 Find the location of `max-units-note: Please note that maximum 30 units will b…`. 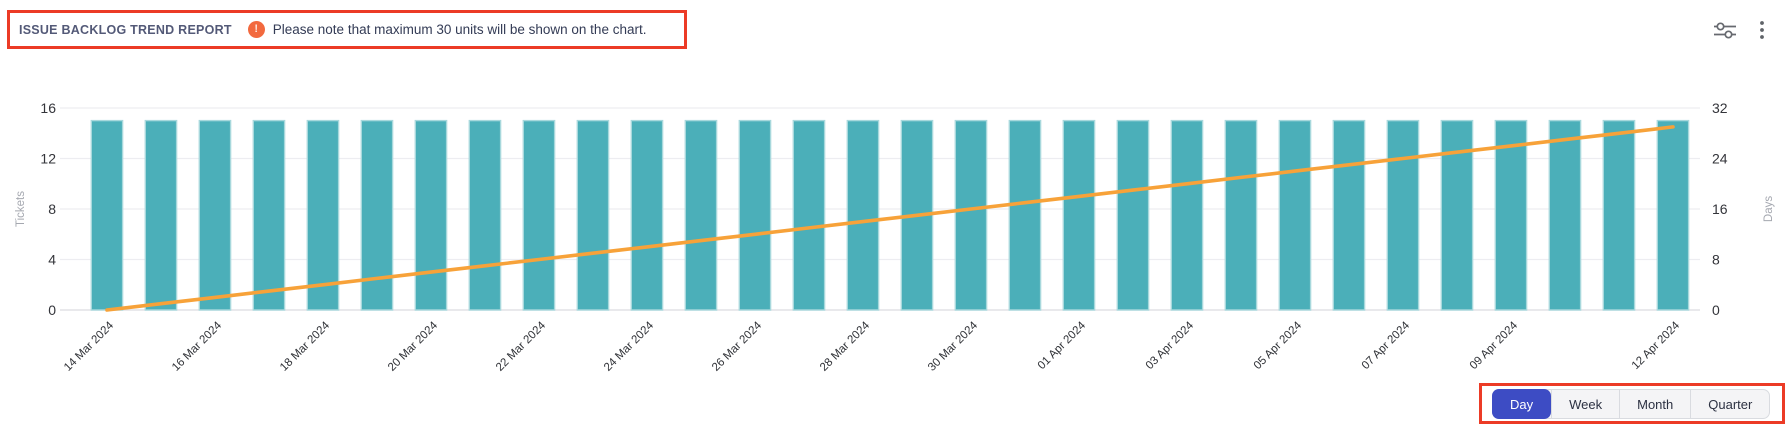

max-units-note: Please note that maximum 30 units will b… is located at coordinates (459, 29).